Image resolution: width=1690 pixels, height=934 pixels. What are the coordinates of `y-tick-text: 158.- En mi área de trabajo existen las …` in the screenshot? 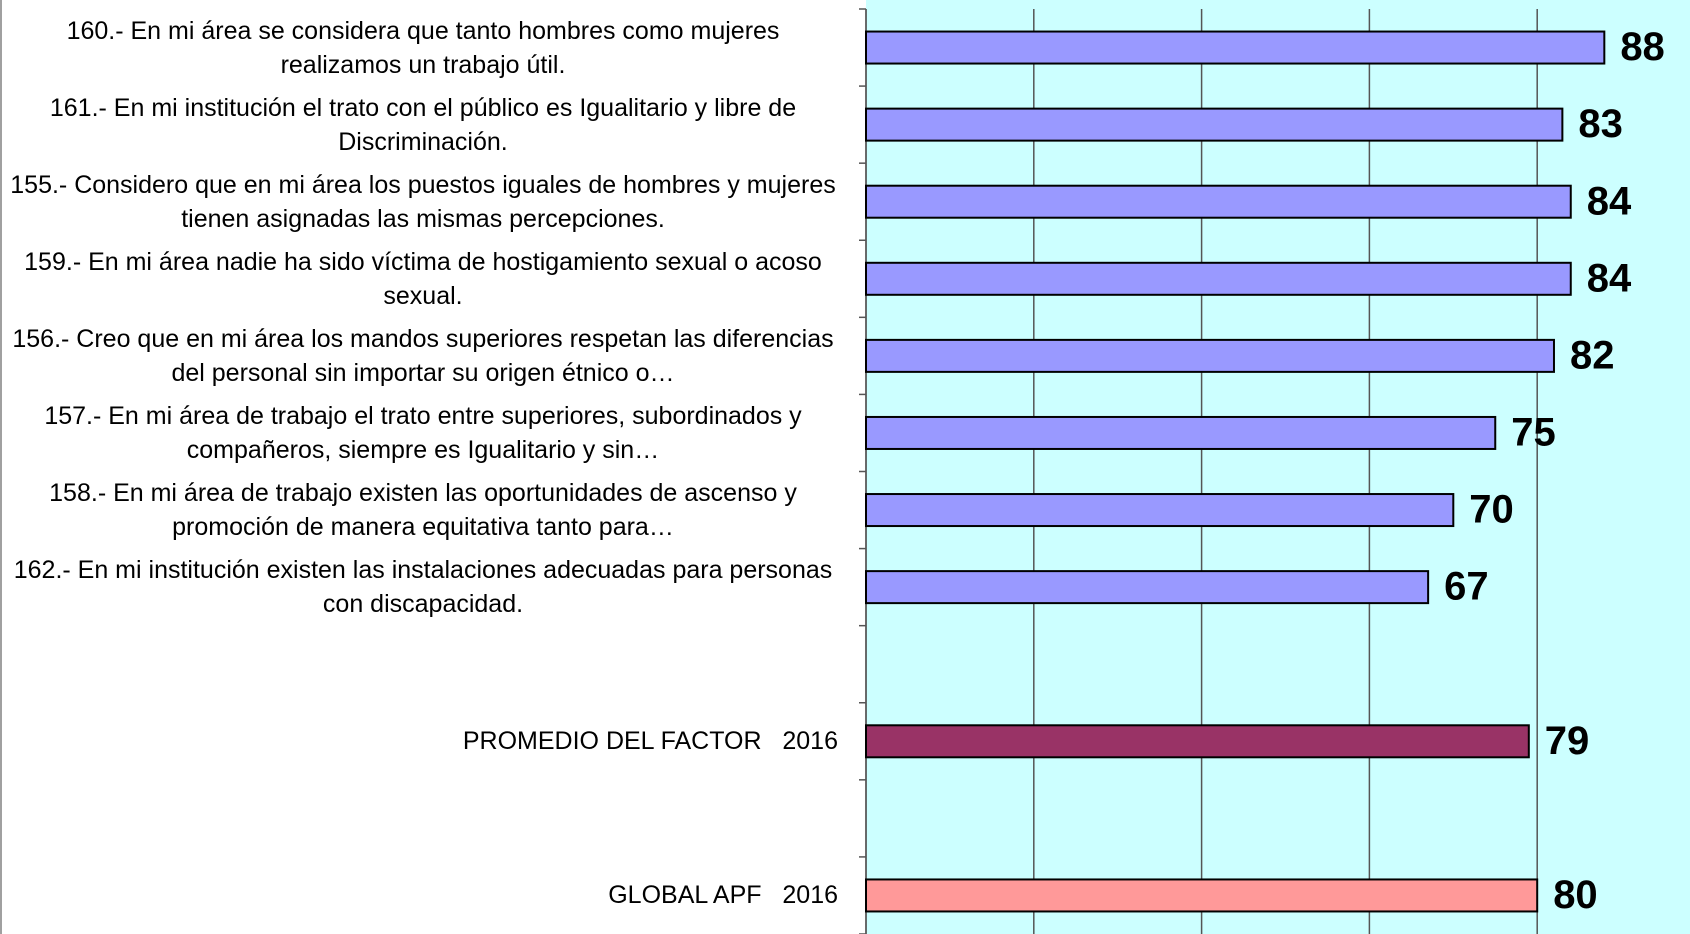 It's located at (426, 510).